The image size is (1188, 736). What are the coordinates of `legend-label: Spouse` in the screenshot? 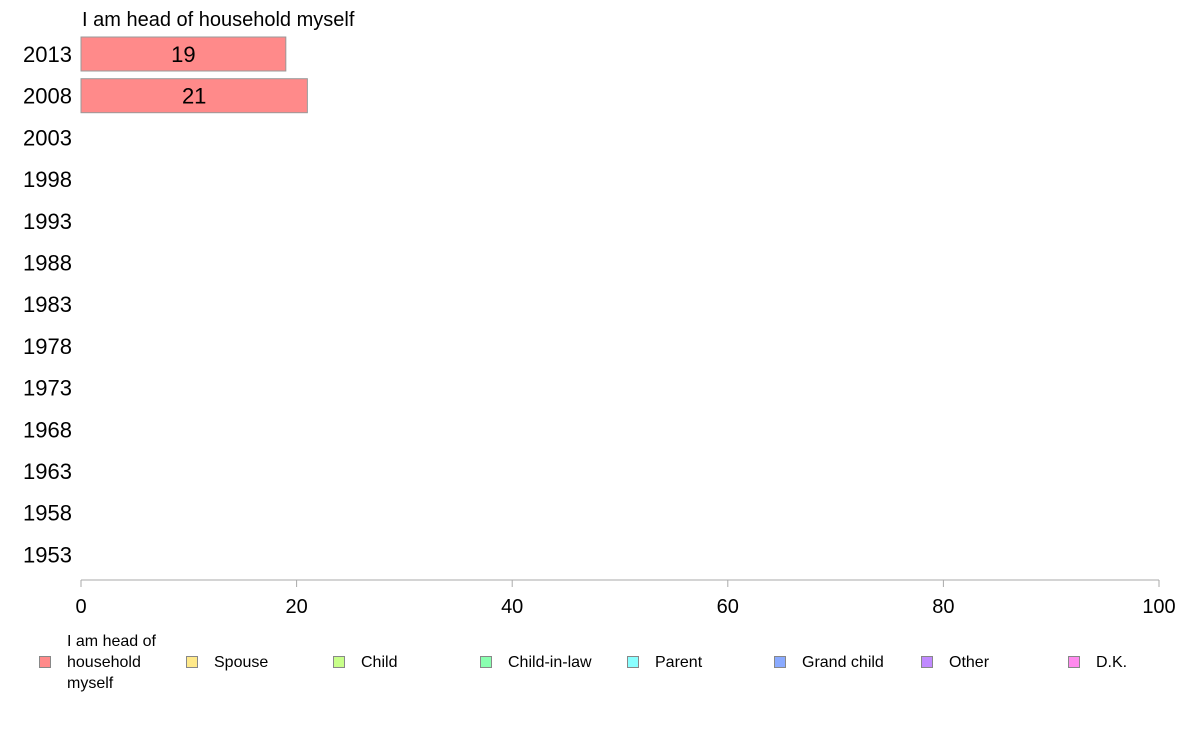 It's located at (241, 662).